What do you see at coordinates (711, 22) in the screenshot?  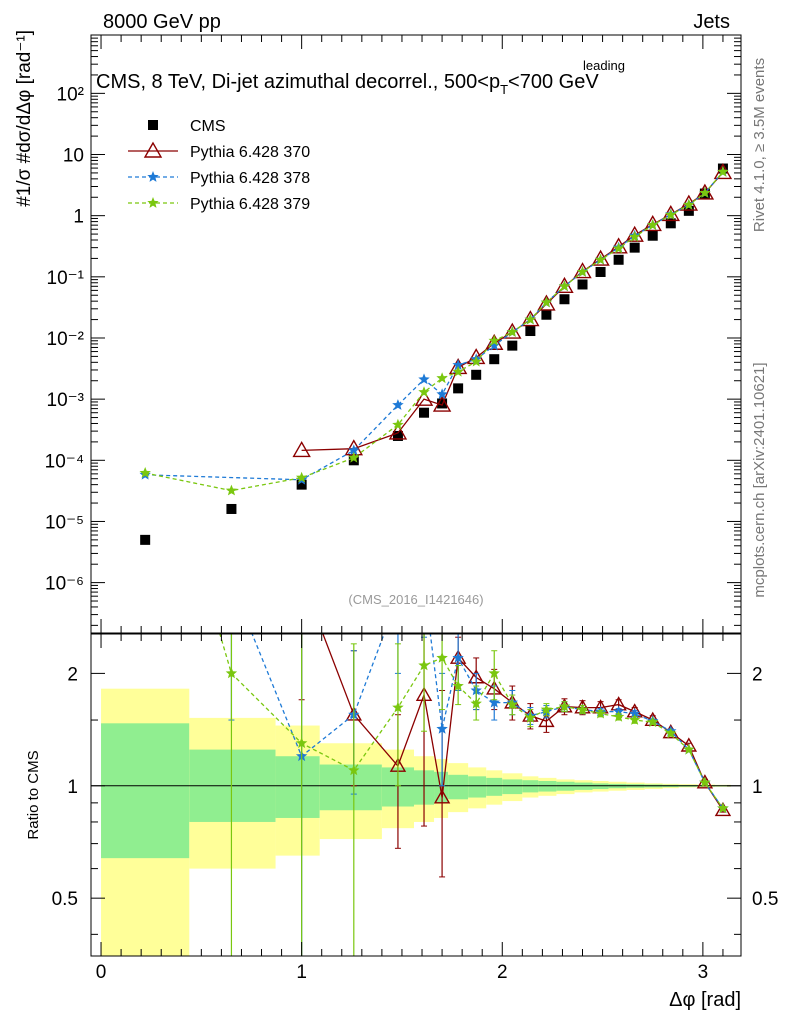 I see `process-label: Jets` at bounding box center [711, 22].